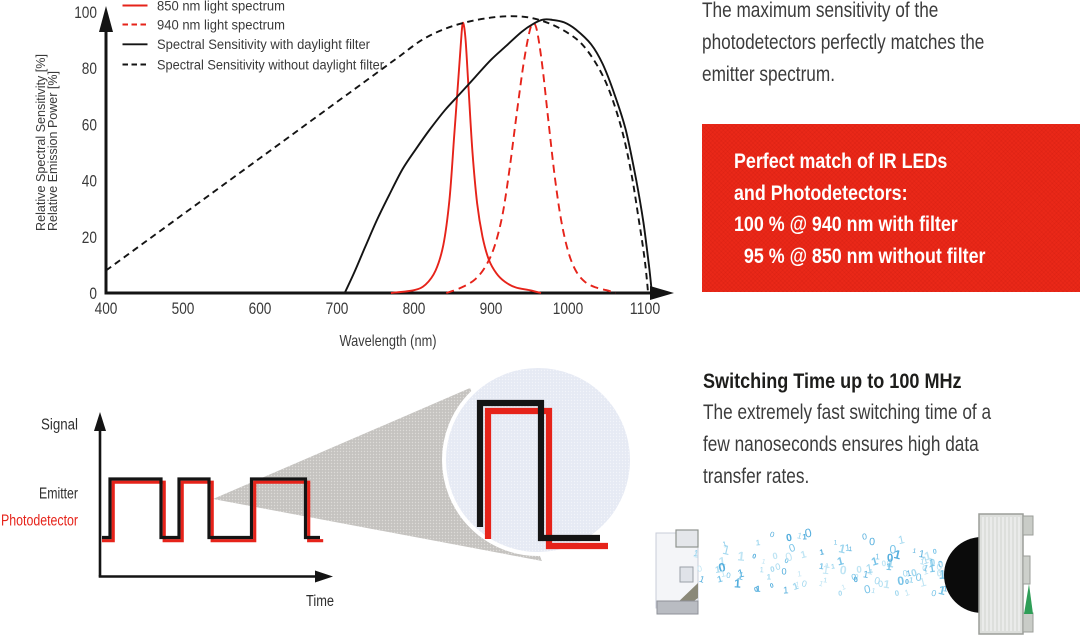 The image size is (1080, 640). What do you see at coordinates (1028, 622) in the screenshot?
I see `photodetector-bottom-pin` at bounding box center [1028, 622].